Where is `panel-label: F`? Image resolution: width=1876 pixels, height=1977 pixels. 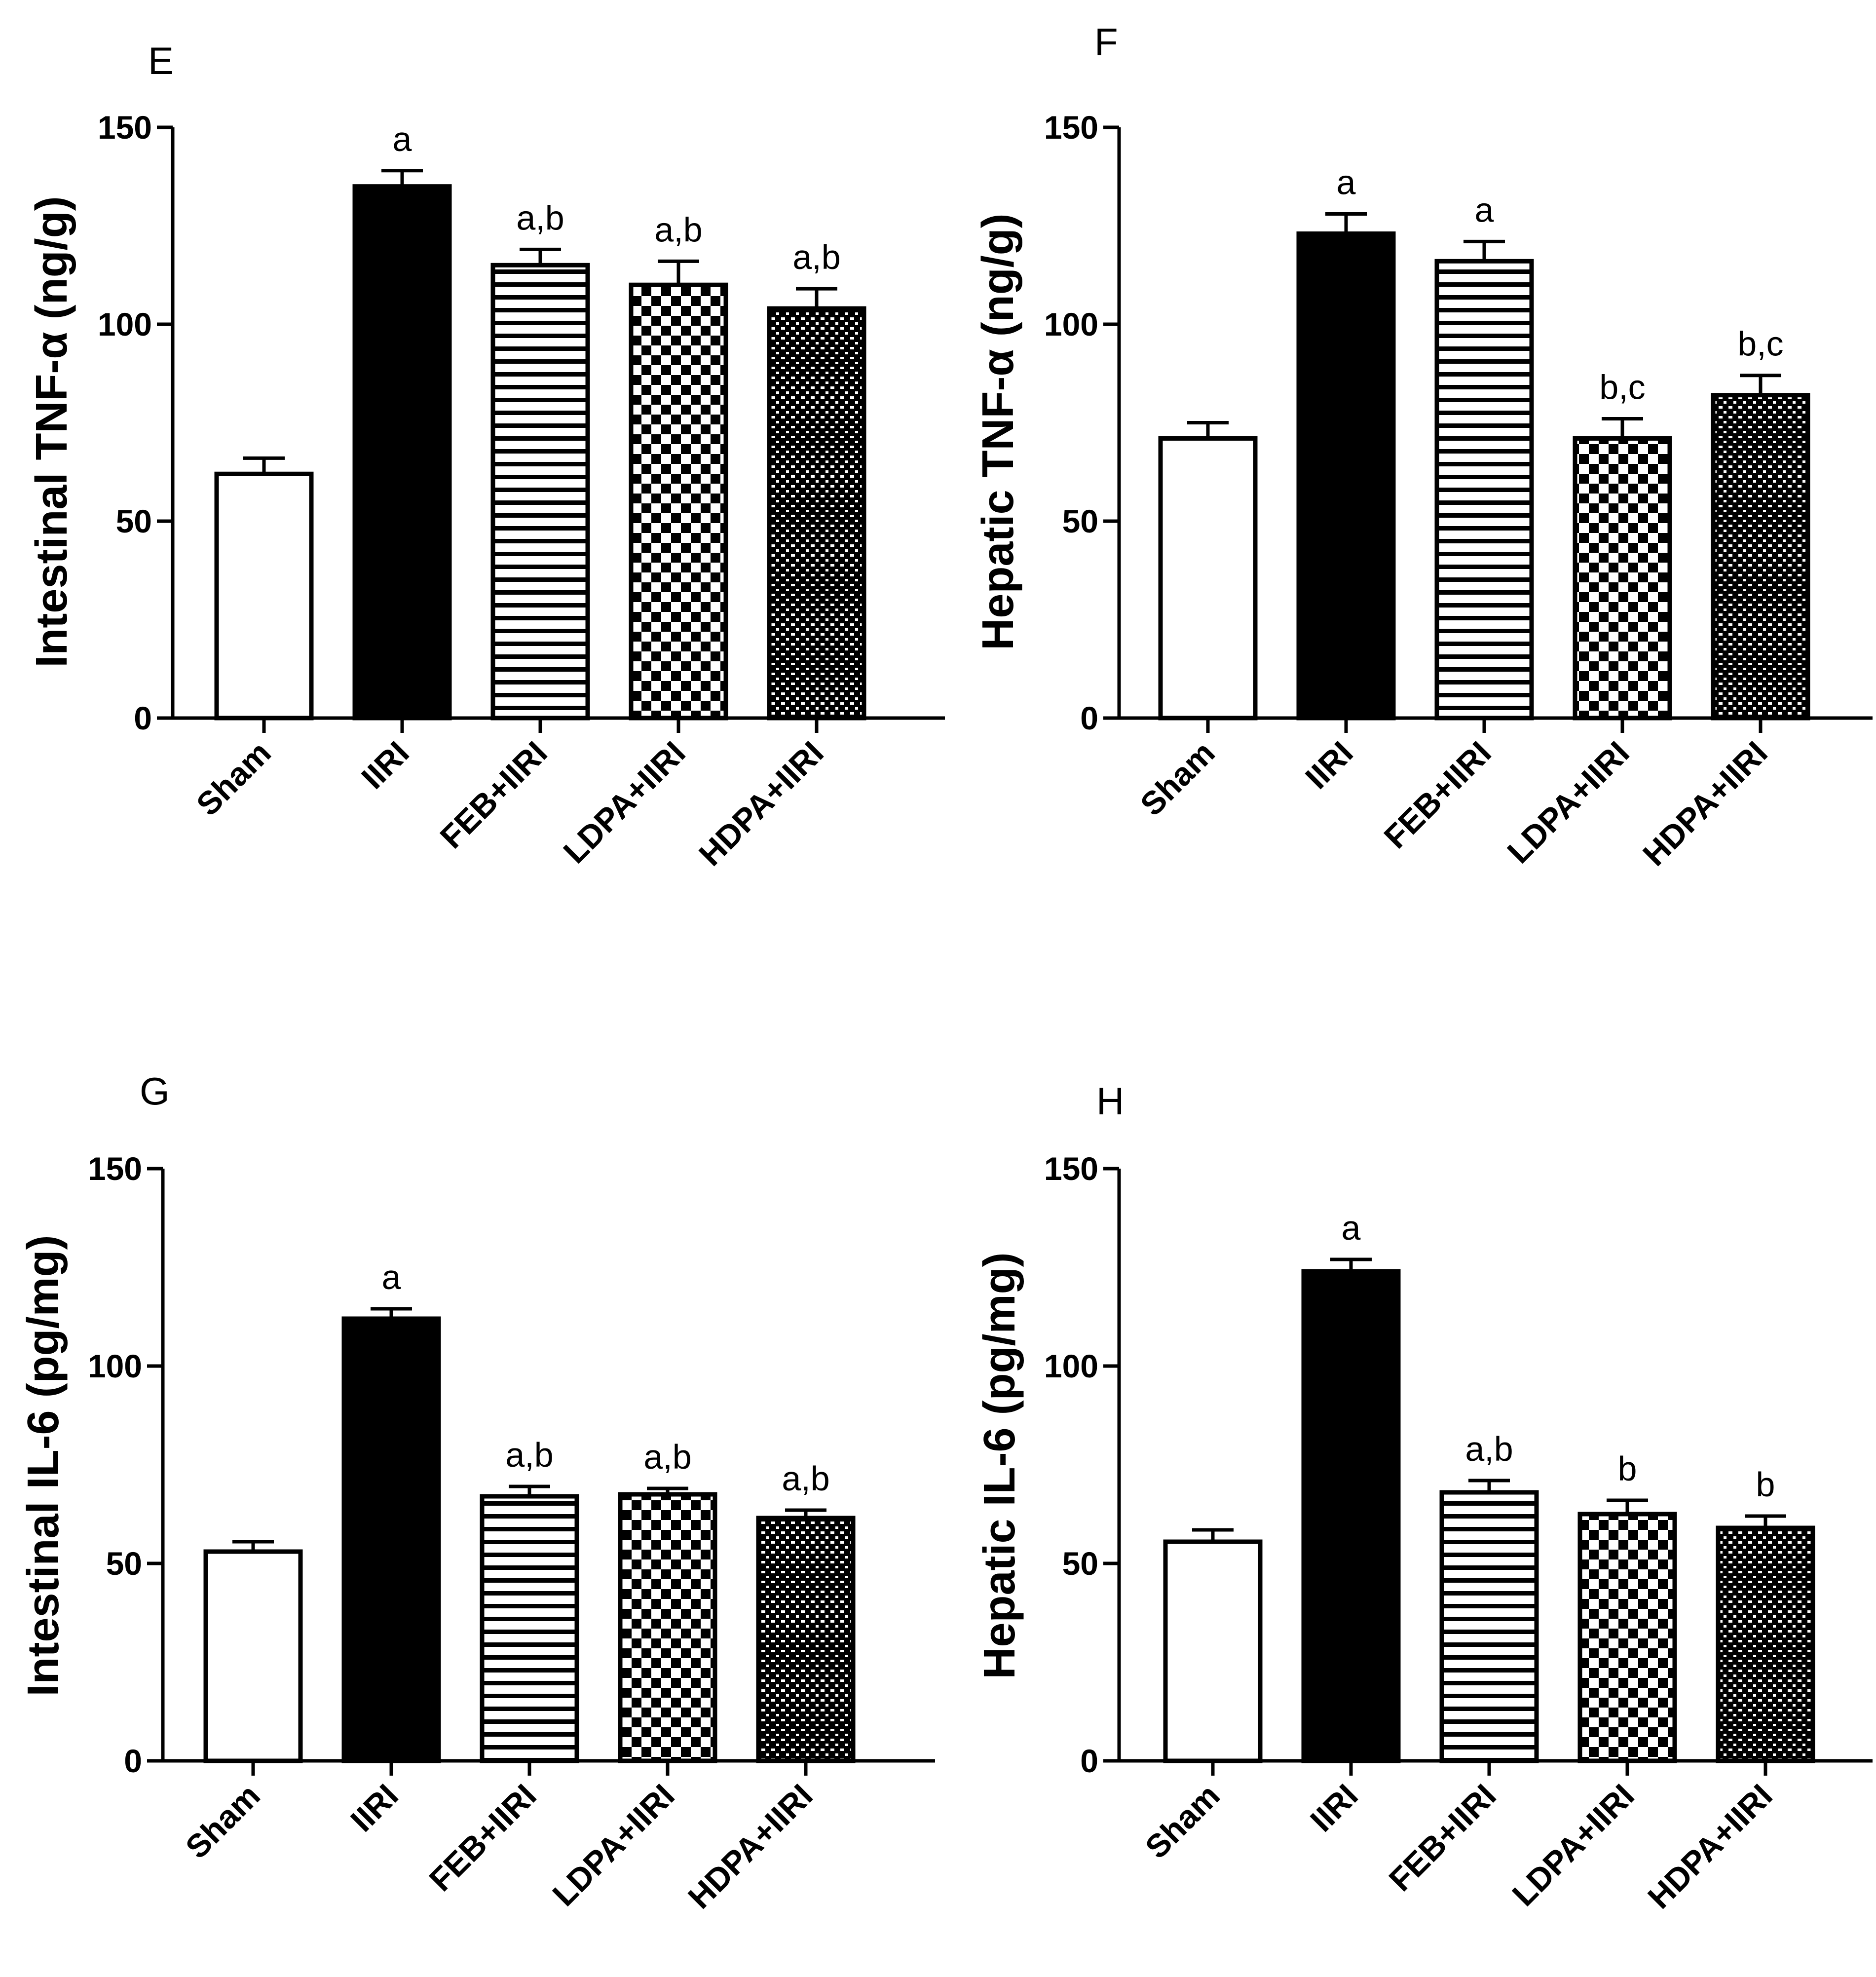 panel-label: F is located at coordinates (1106, 42).